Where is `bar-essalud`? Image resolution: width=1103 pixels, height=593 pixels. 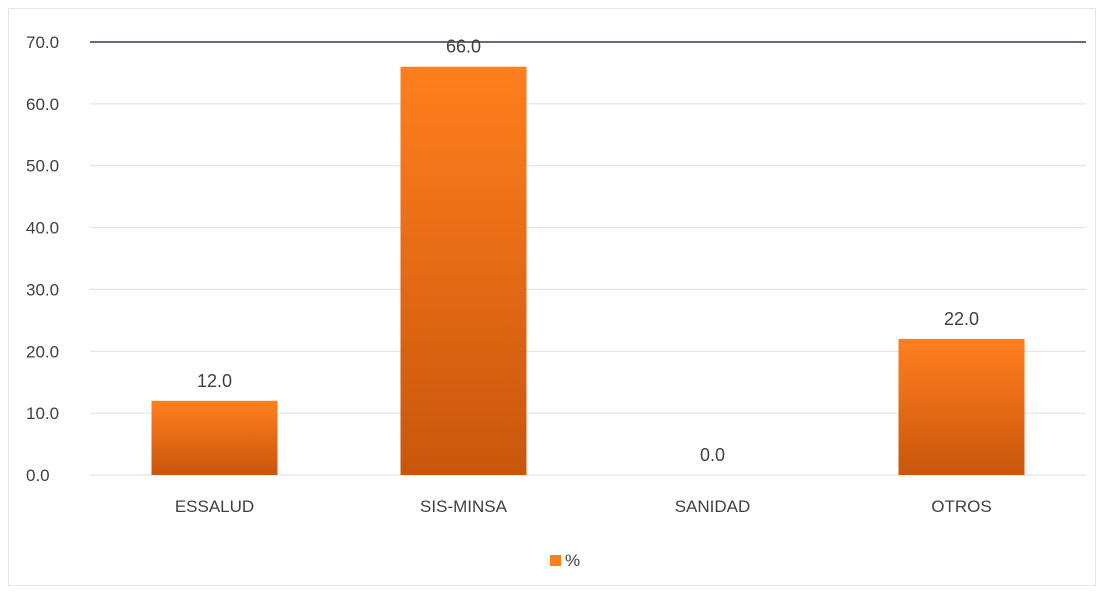 bar-essalud is located at coordinates (214, 437).